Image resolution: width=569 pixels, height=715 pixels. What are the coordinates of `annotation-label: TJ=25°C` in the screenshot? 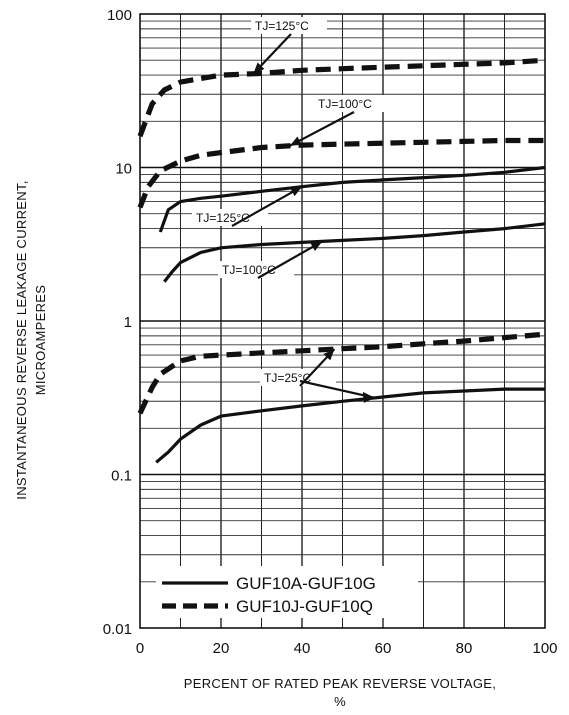 It's located at (287, 378).